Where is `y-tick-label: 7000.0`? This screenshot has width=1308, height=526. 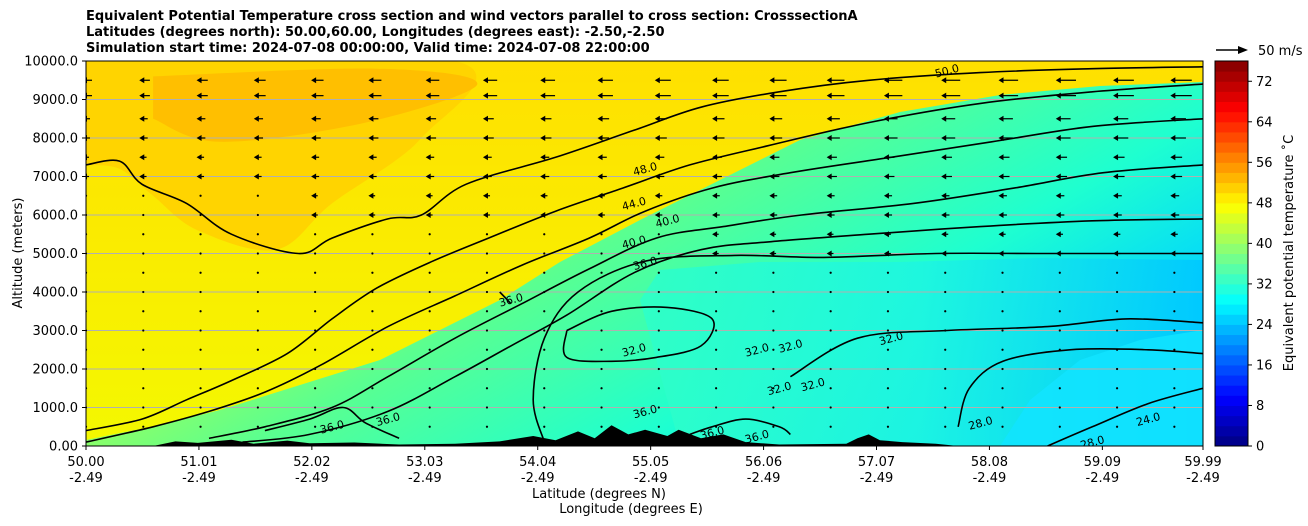
y-tick-label: 7000.0 is located at coordinates (56, 177).